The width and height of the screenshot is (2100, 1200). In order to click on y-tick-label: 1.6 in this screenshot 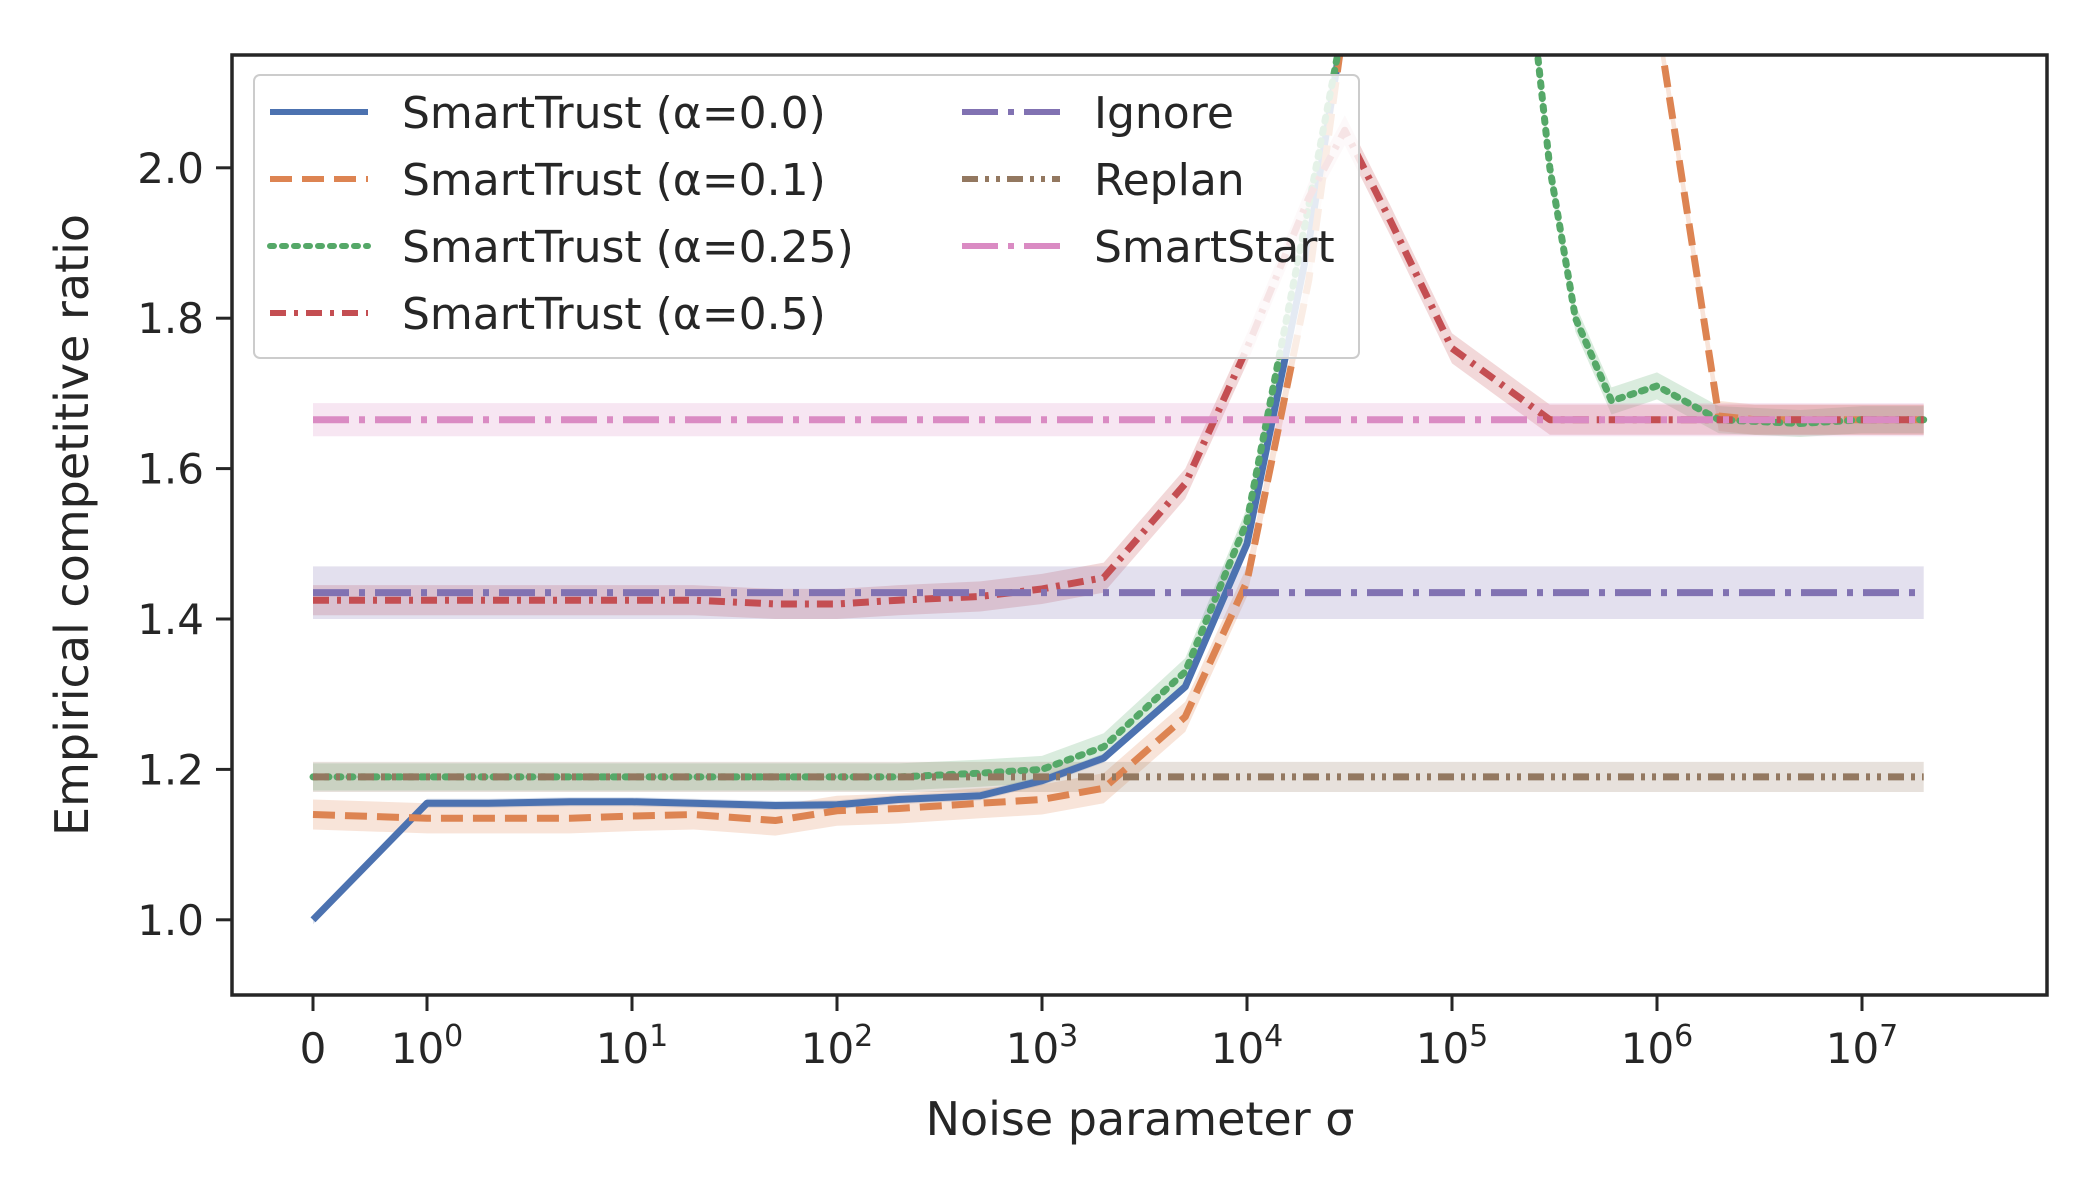, I will do `click(170, 469)`.